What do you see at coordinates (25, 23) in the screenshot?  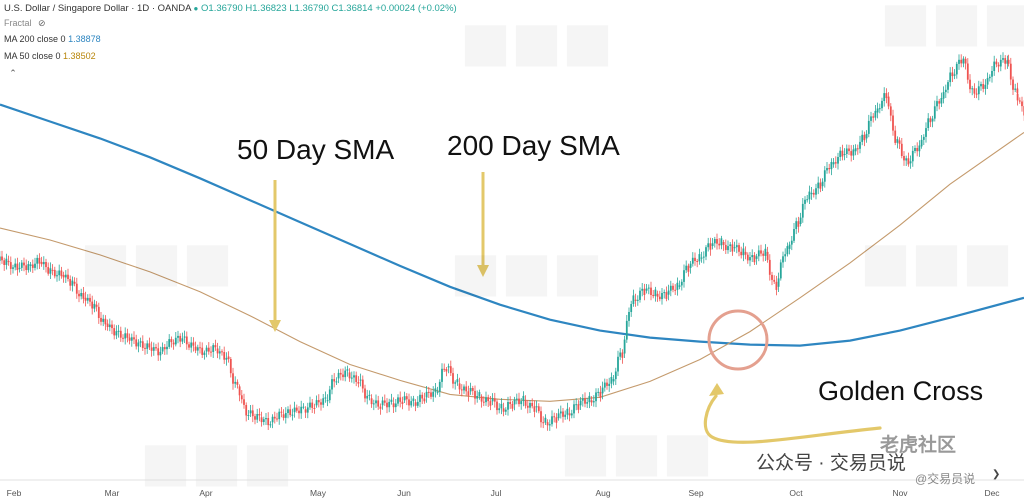 I see `fractal-indicator: Fractal ⊘` at bounding box center [25, 23].